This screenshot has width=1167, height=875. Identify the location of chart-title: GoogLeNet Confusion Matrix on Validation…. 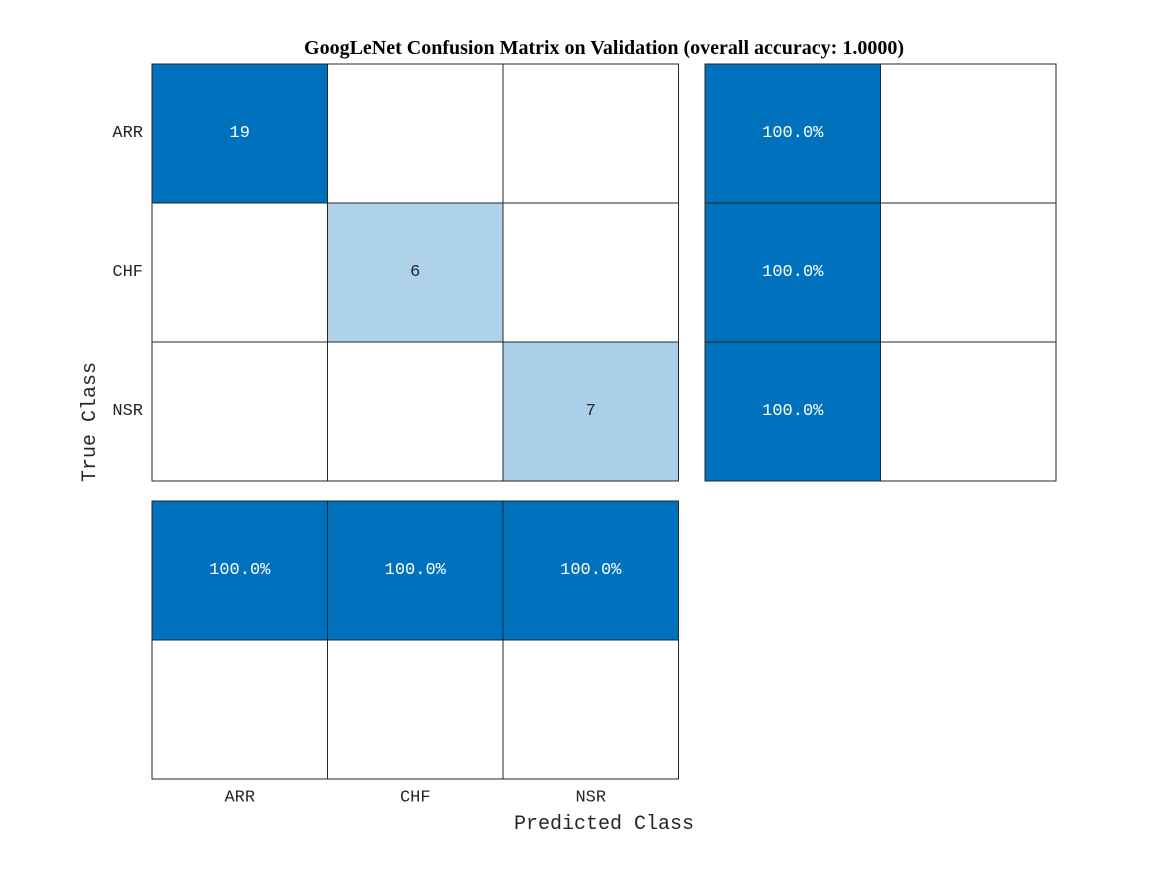
(604, 48).